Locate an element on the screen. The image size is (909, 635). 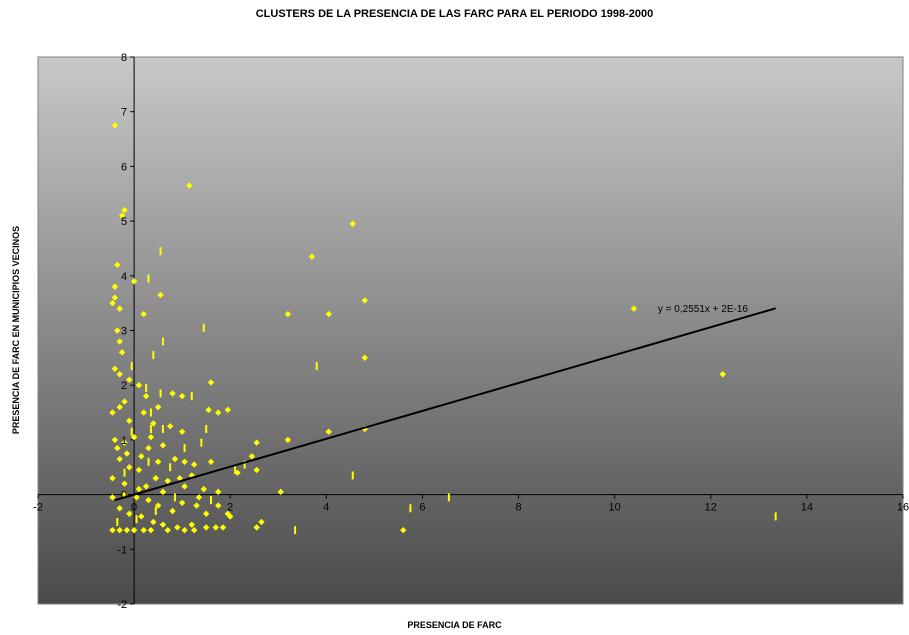
x-tick-label: 16 is located at coordinates (903, 508).